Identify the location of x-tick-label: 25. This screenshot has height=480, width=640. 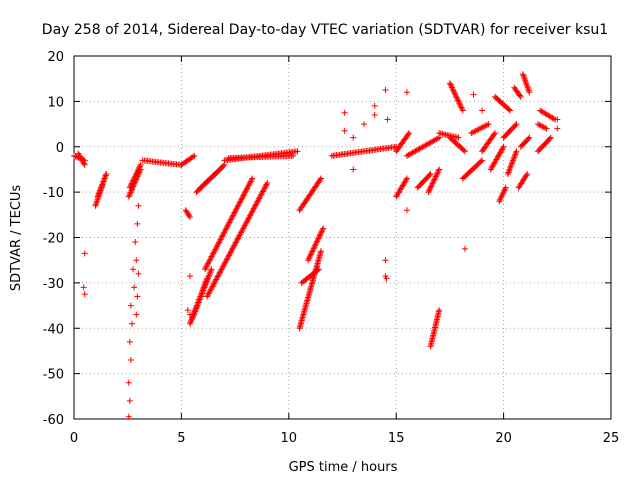
(611, 438).